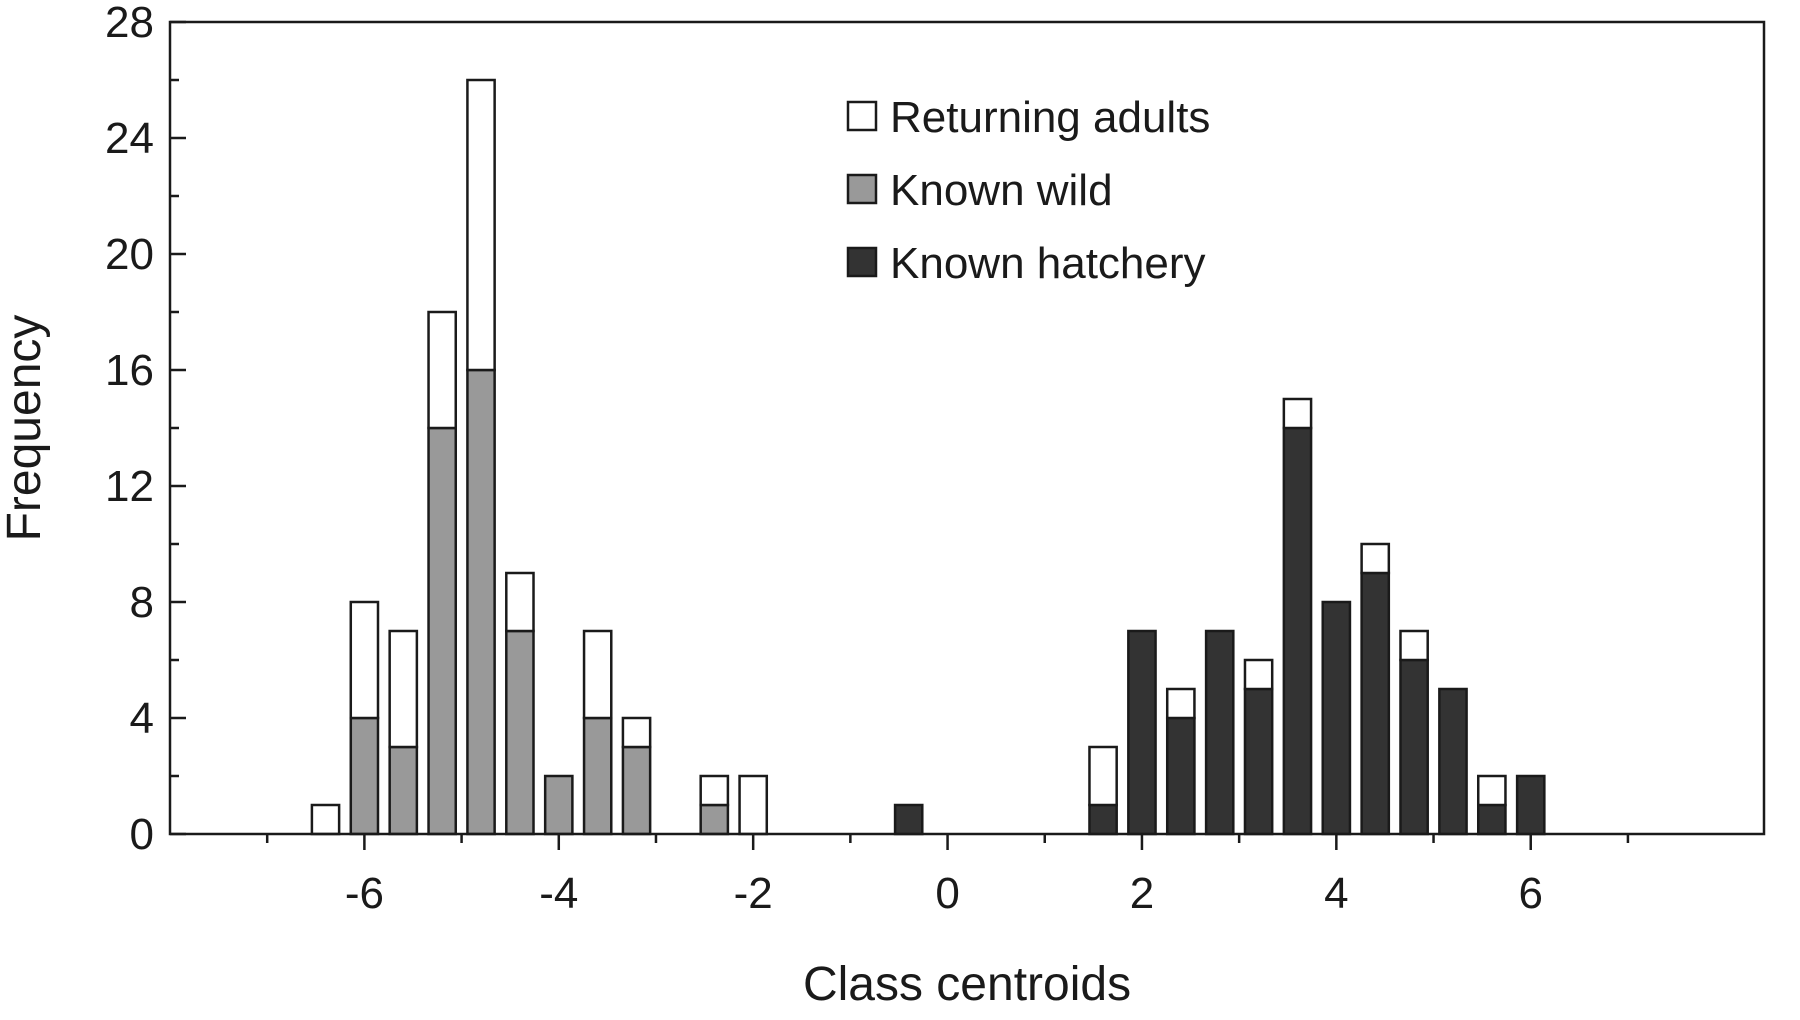 The width and height of the screenshot is (1800, 1020). I want to click on y-tick-label: 4, so click(142, 718).